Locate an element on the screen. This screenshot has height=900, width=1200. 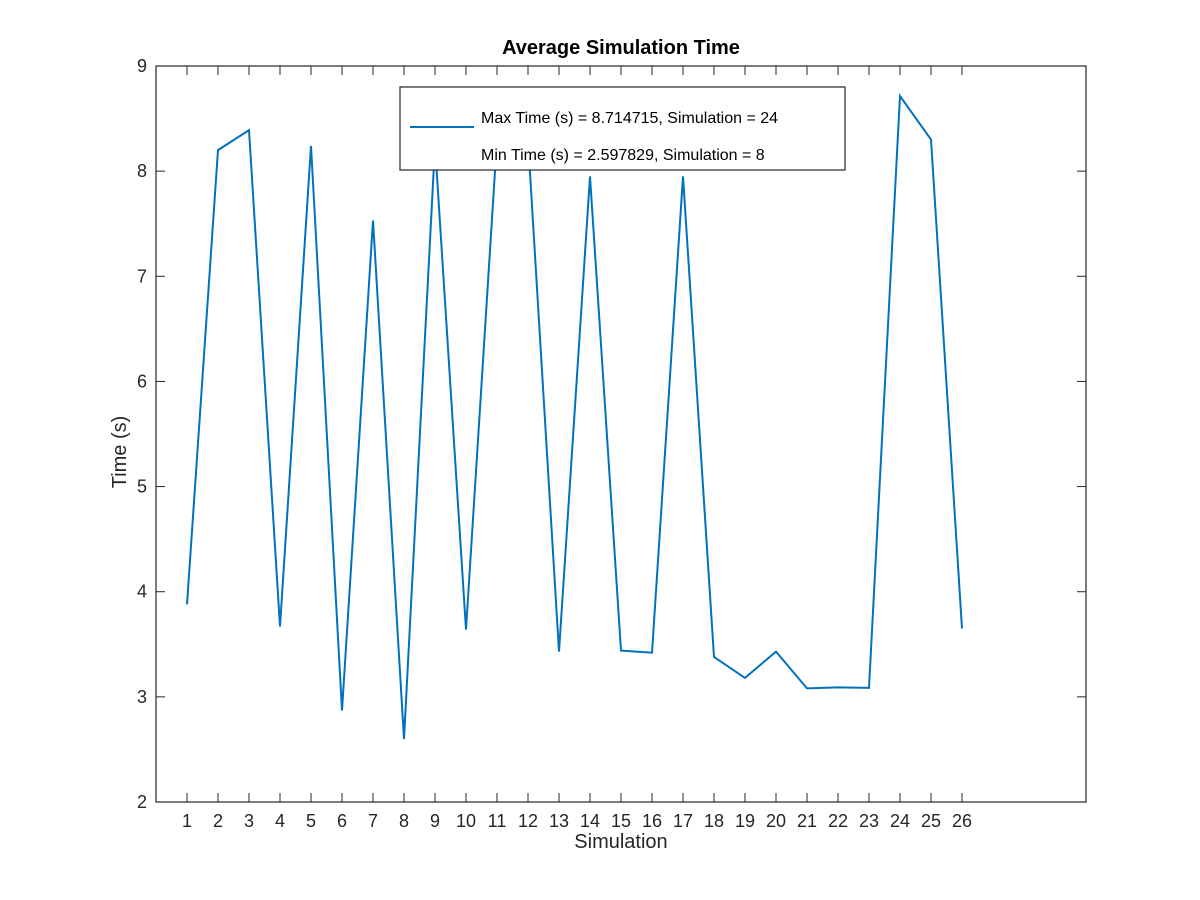
x-tick-label: 23 is located at coordinates (869, 821).